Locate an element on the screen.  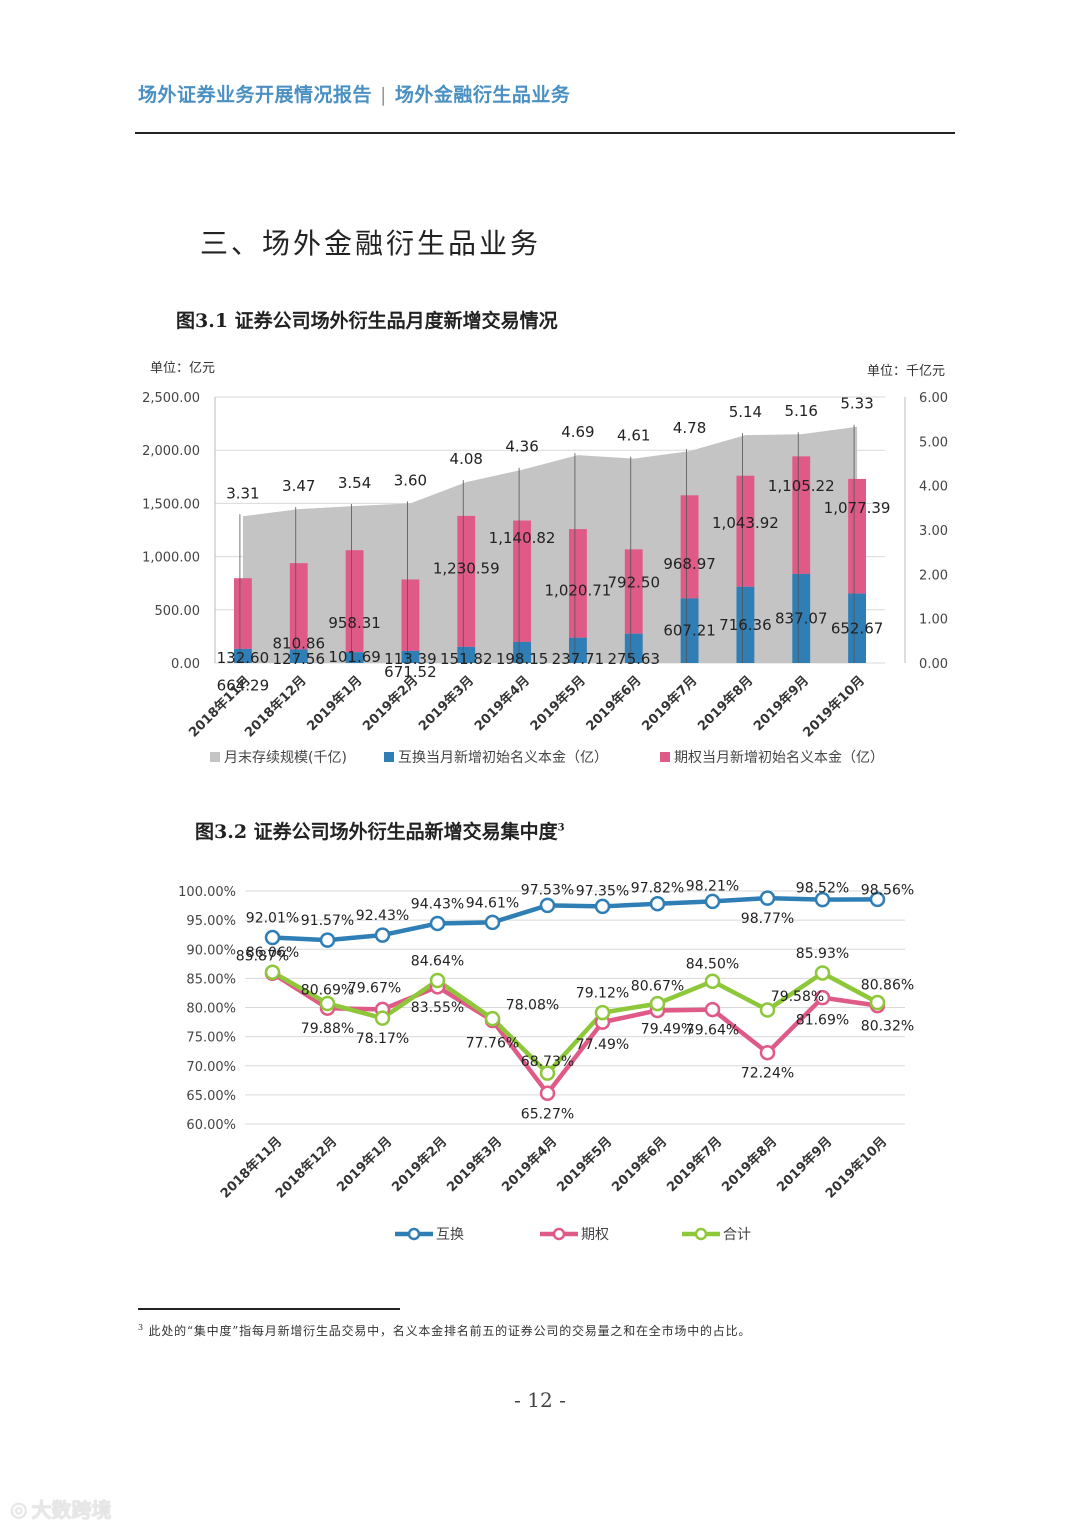
chart1-label-outstanding: 5.33 is located at coordinates (856, 404).